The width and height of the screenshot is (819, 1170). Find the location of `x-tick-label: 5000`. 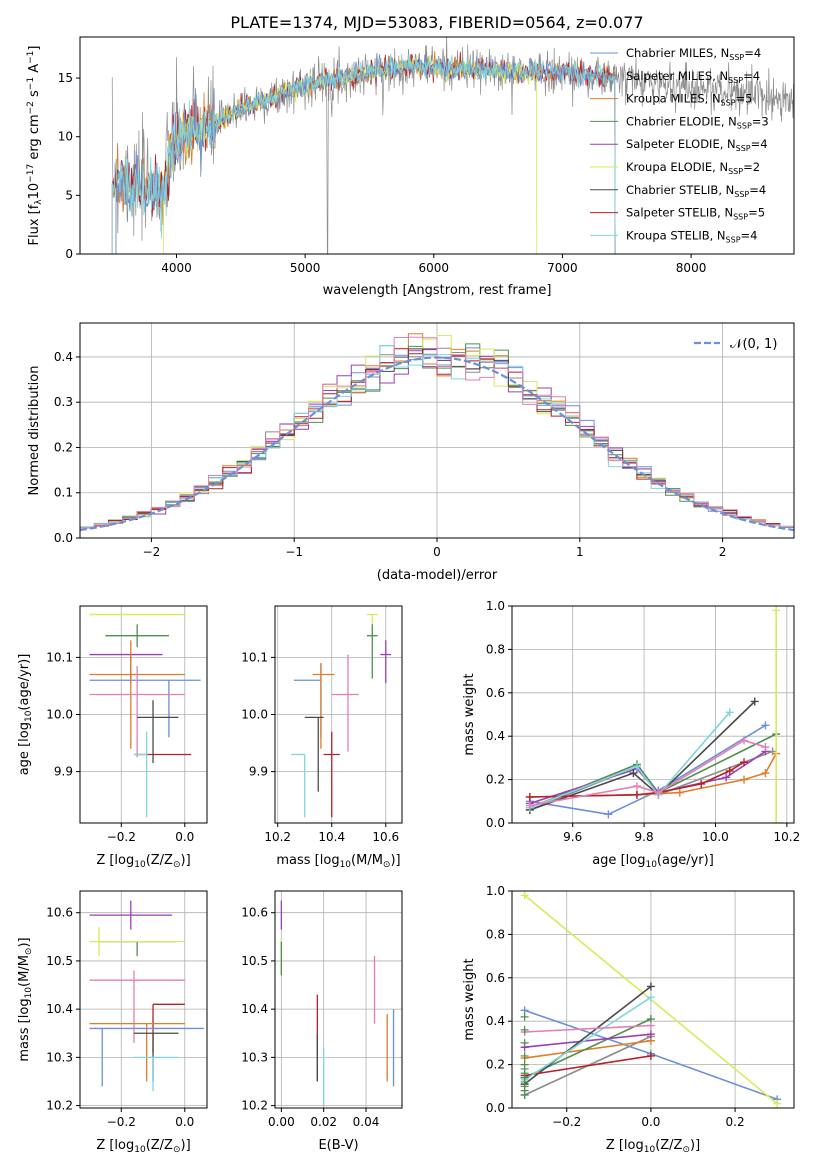

x-tick-label: 5000 is located at coordinates (305, 268).